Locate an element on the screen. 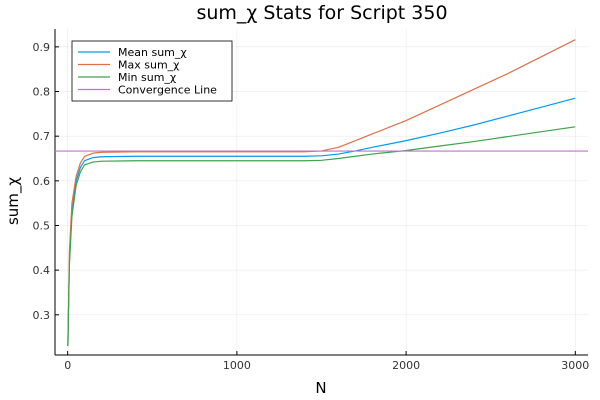  x-tick-label: 2000 is located at coordinates (406, 365).